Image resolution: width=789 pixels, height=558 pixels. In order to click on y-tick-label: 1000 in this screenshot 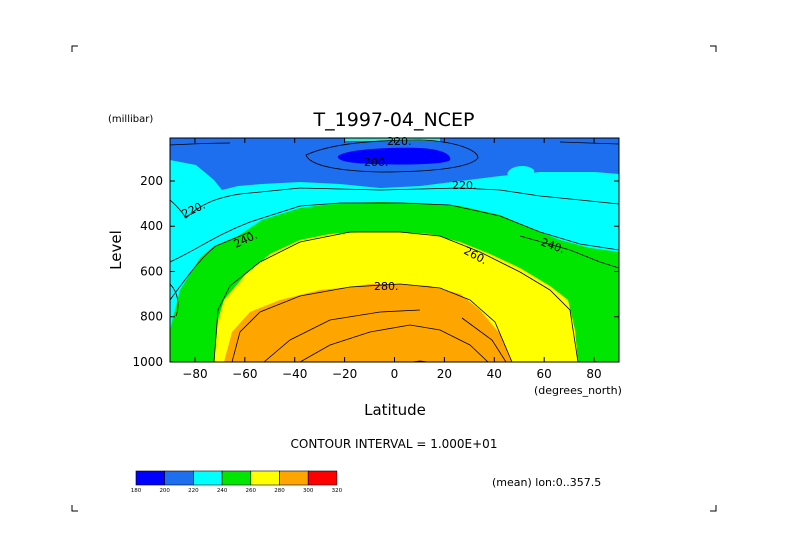, I will do `click(147, 362)`.